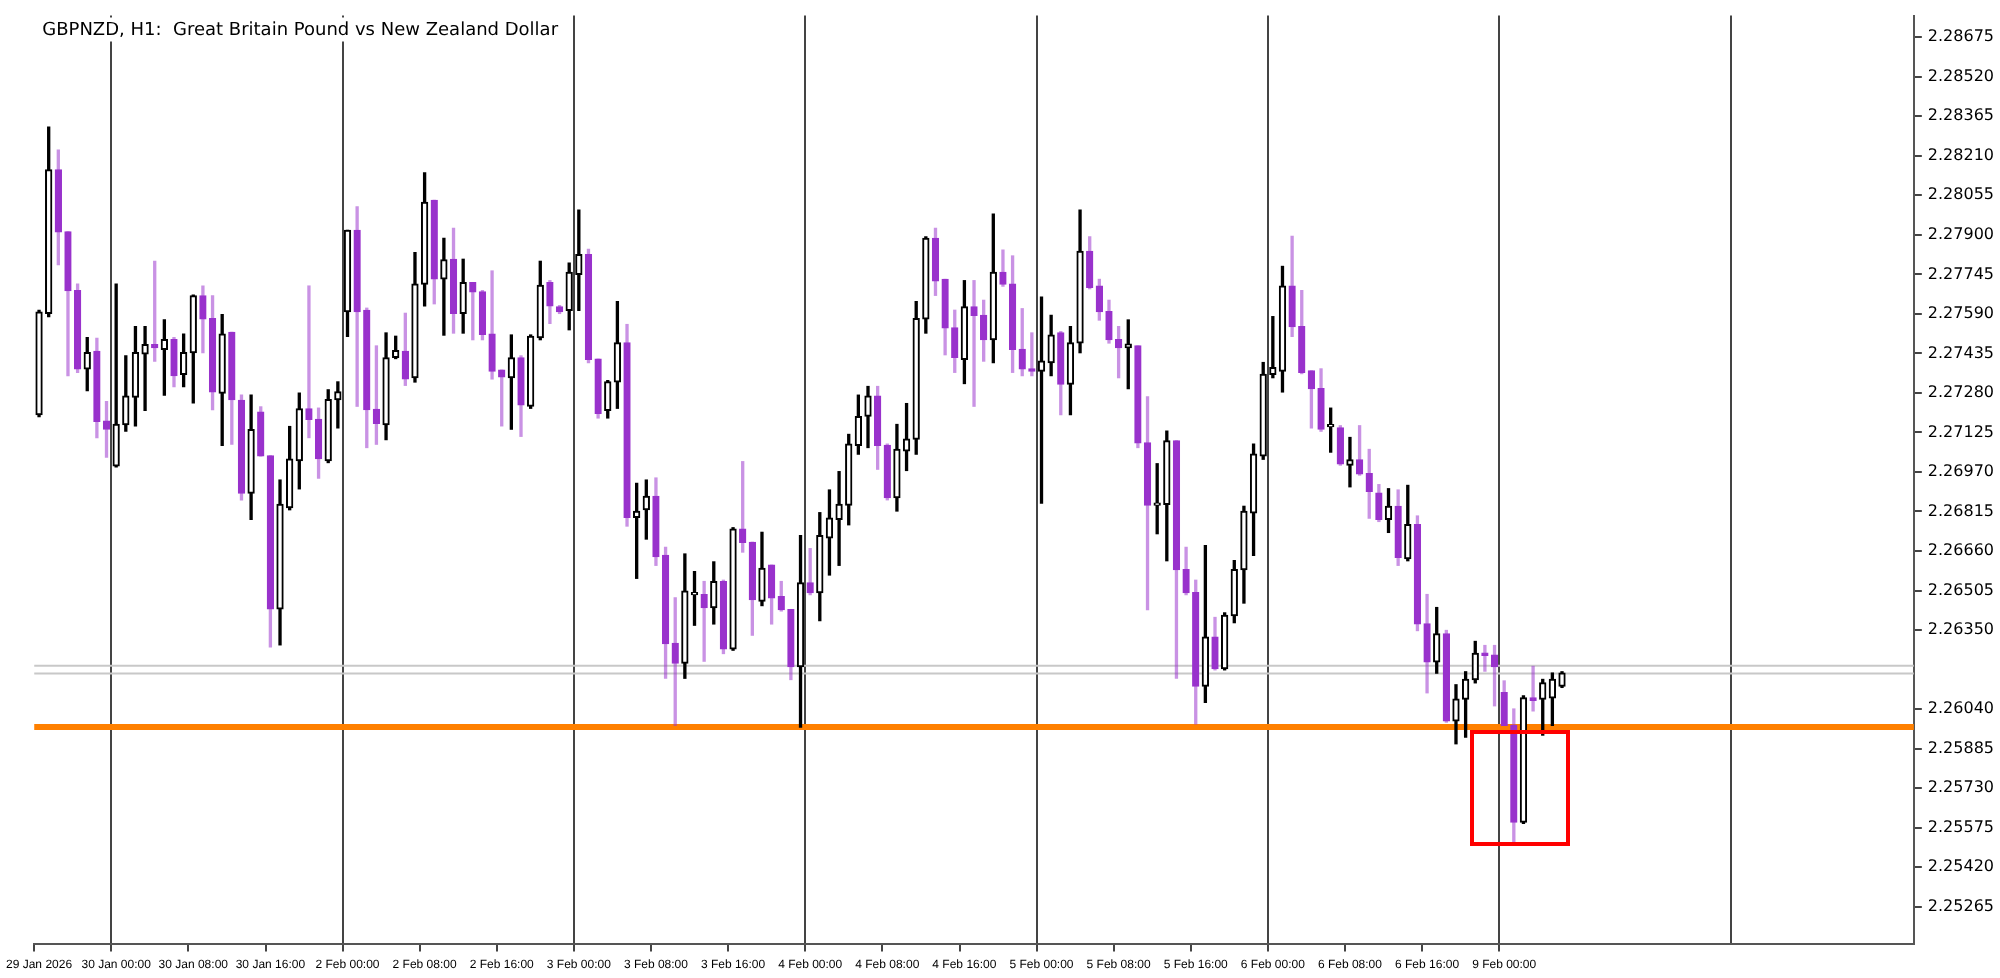 This screenshot has height=978, width=2000. Describe the element at coordinates (1961, 510) in the screenshot. I see `y-tick-label: 2.26815` at that location.